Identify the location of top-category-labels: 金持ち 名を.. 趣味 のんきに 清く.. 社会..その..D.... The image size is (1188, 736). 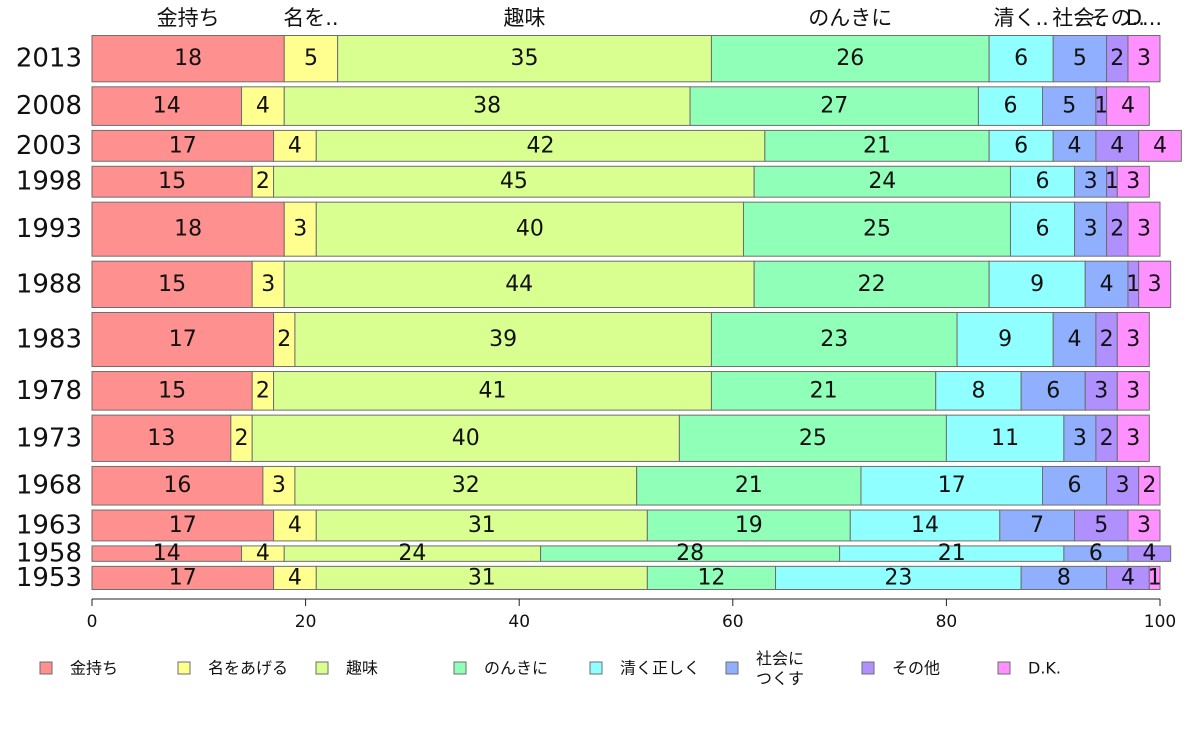
(659, 18).